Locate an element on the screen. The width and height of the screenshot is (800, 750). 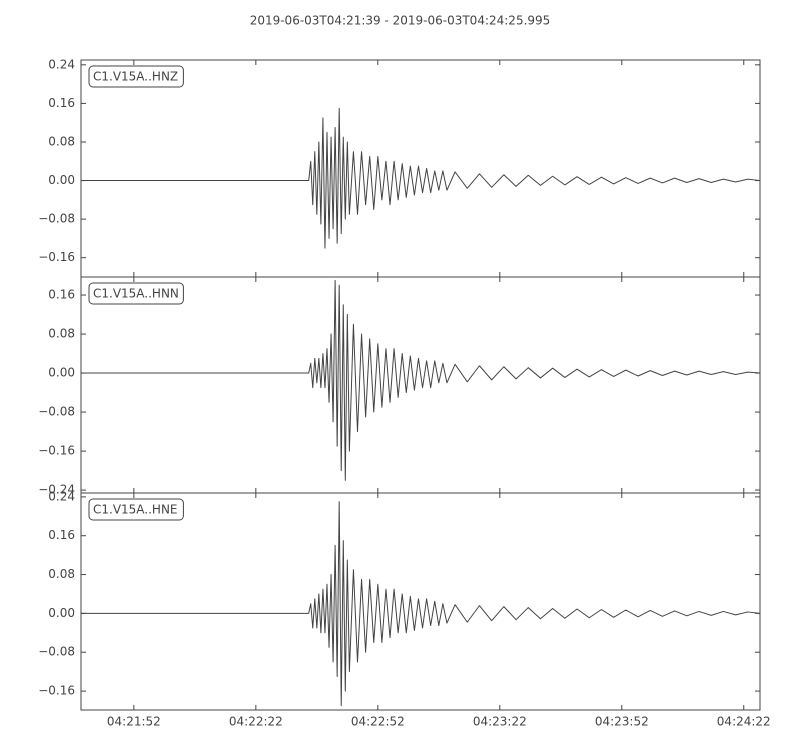
x-tick-label: 04:24:22 is located at coordinates (744, 722).